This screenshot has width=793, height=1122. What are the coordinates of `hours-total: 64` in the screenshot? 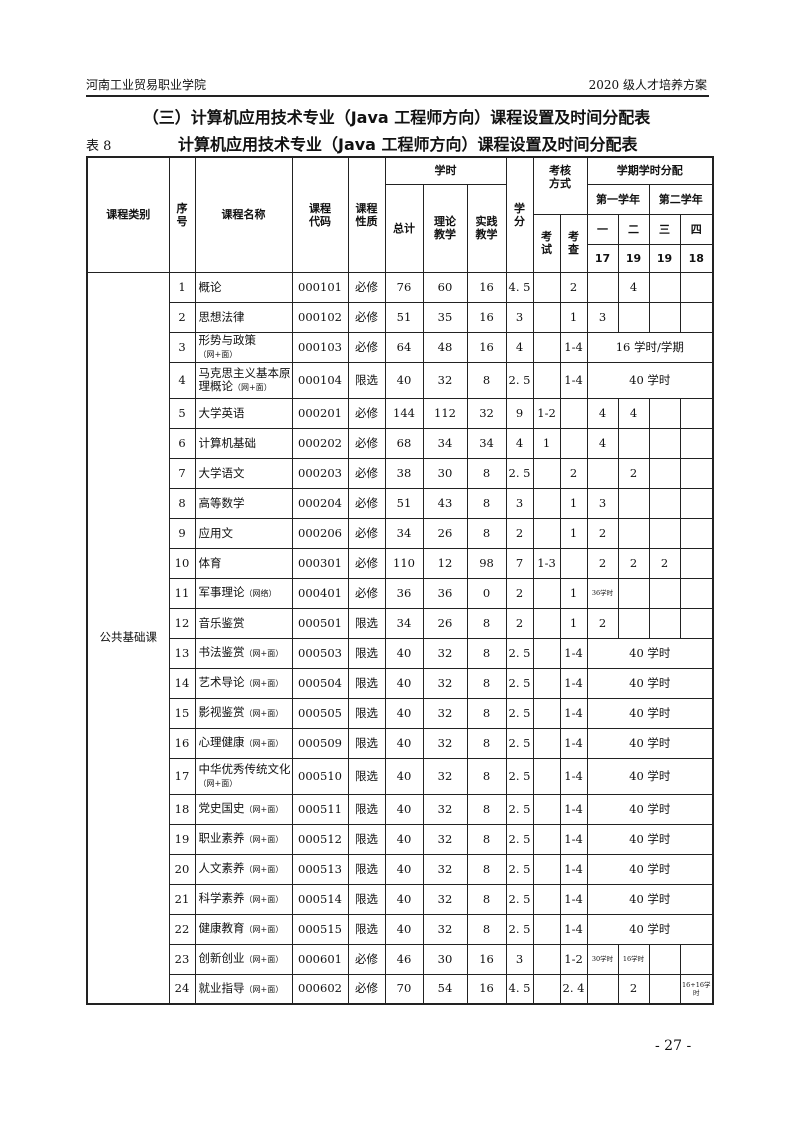 It's located at (404, 347).